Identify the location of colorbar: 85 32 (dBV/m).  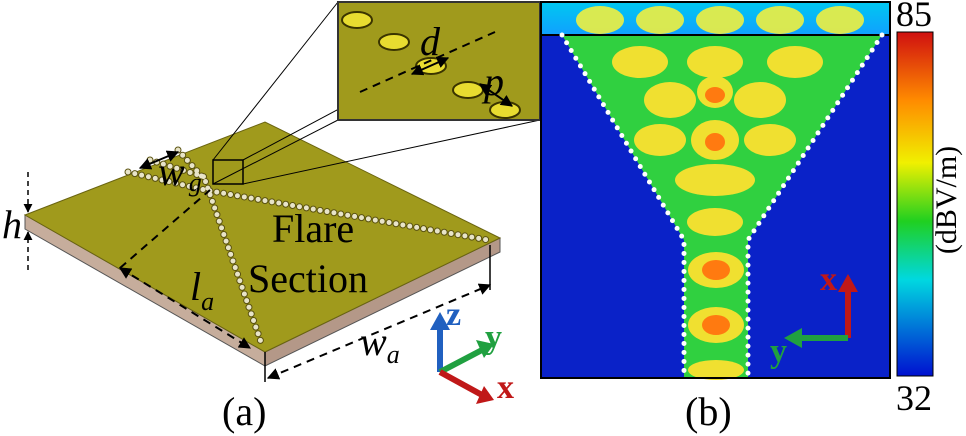
(929, 209).